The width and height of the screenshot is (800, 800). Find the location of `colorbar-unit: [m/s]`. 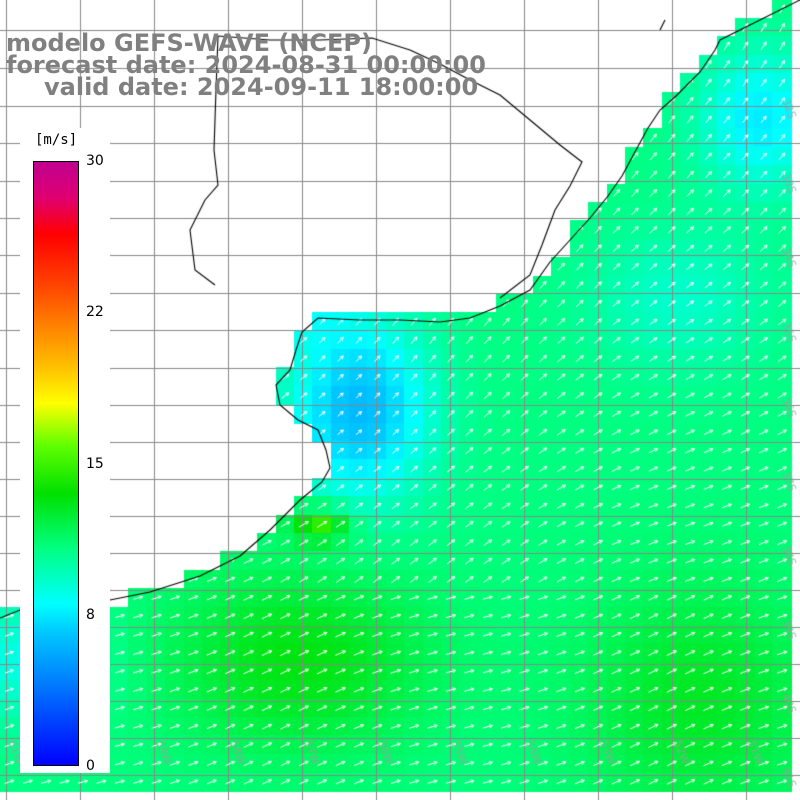

colorbar-unit: [m/s] is located at coordinates (56, 140).